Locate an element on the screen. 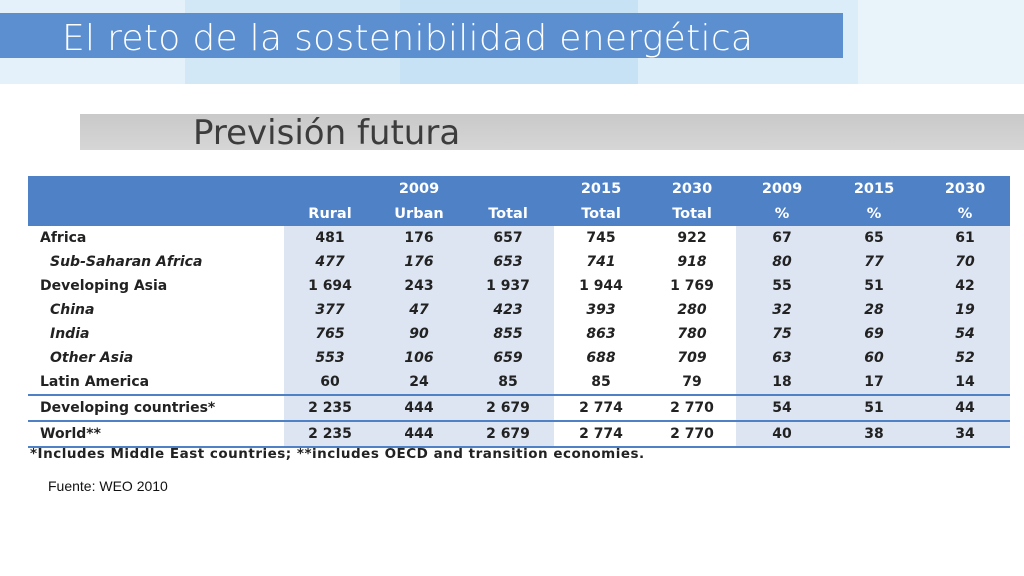  table-cell: 377 is located at coordinates (330, 310).